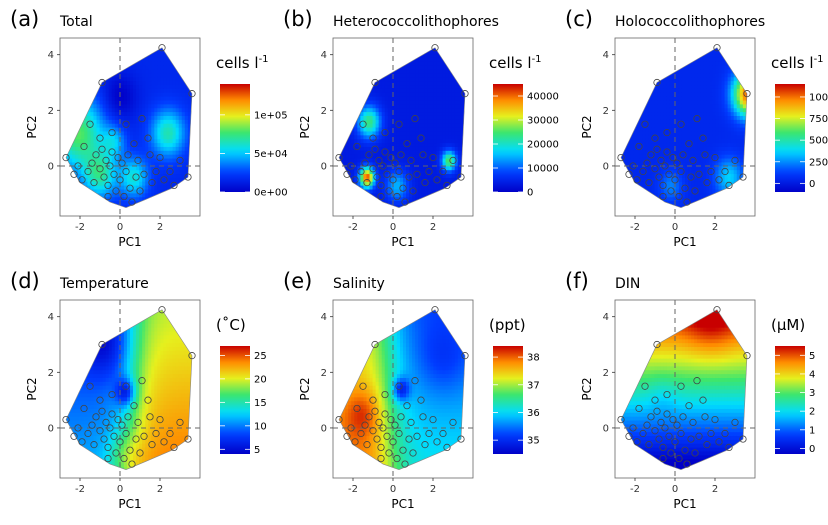  I want to click on colorbar-title: (µM), so click(788, 325).